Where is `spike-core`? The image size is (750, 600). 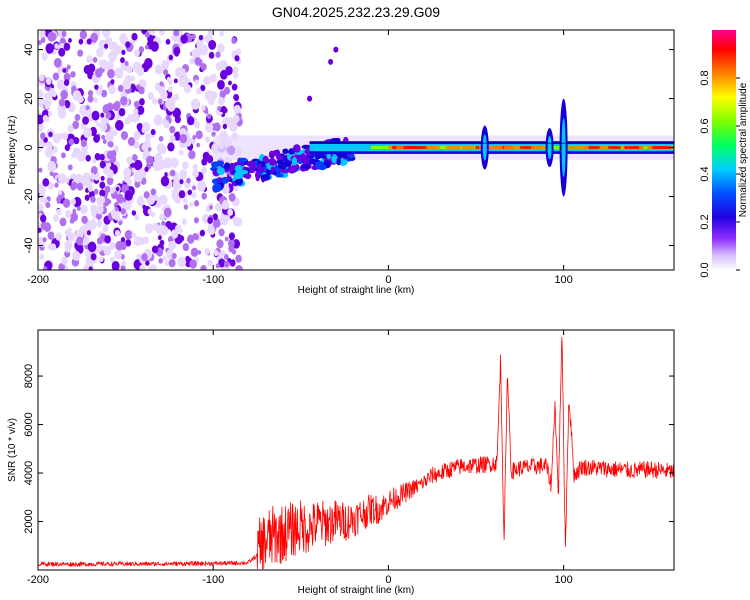
spike-core is located at coordinates (563, 147).